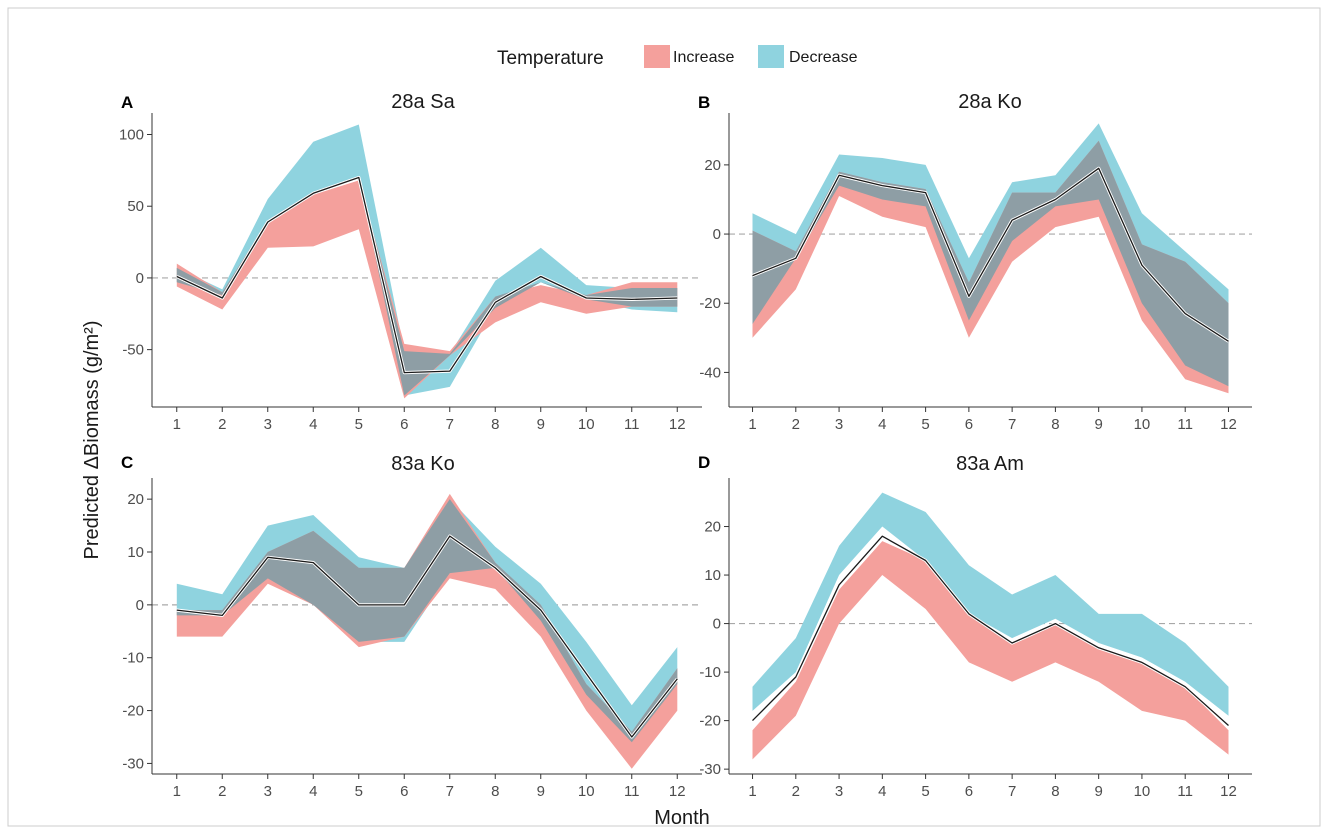 The image size is (1328, 827). What do you see at coordinates (550, 58) in the screenshot?
I see `legend-title: Temperature` at bounding box center [550, 58].